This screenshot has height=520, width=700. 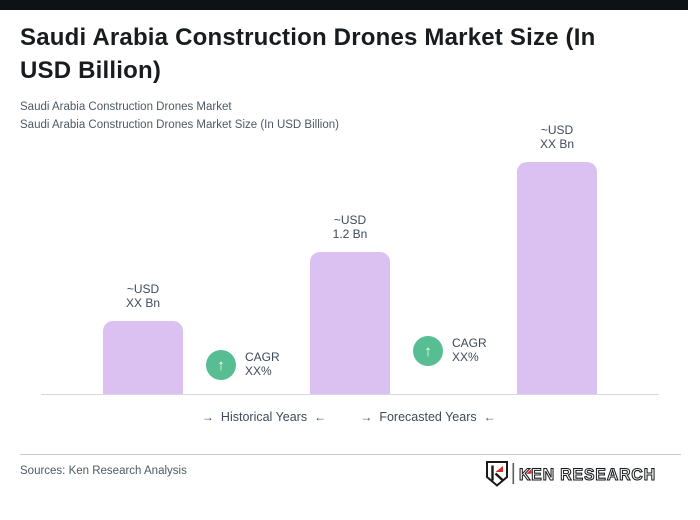 What do you see at coordinates (497, 474) in the screenshot?
I see `ken-research-shield-icon` at bounding box center [497, 474].